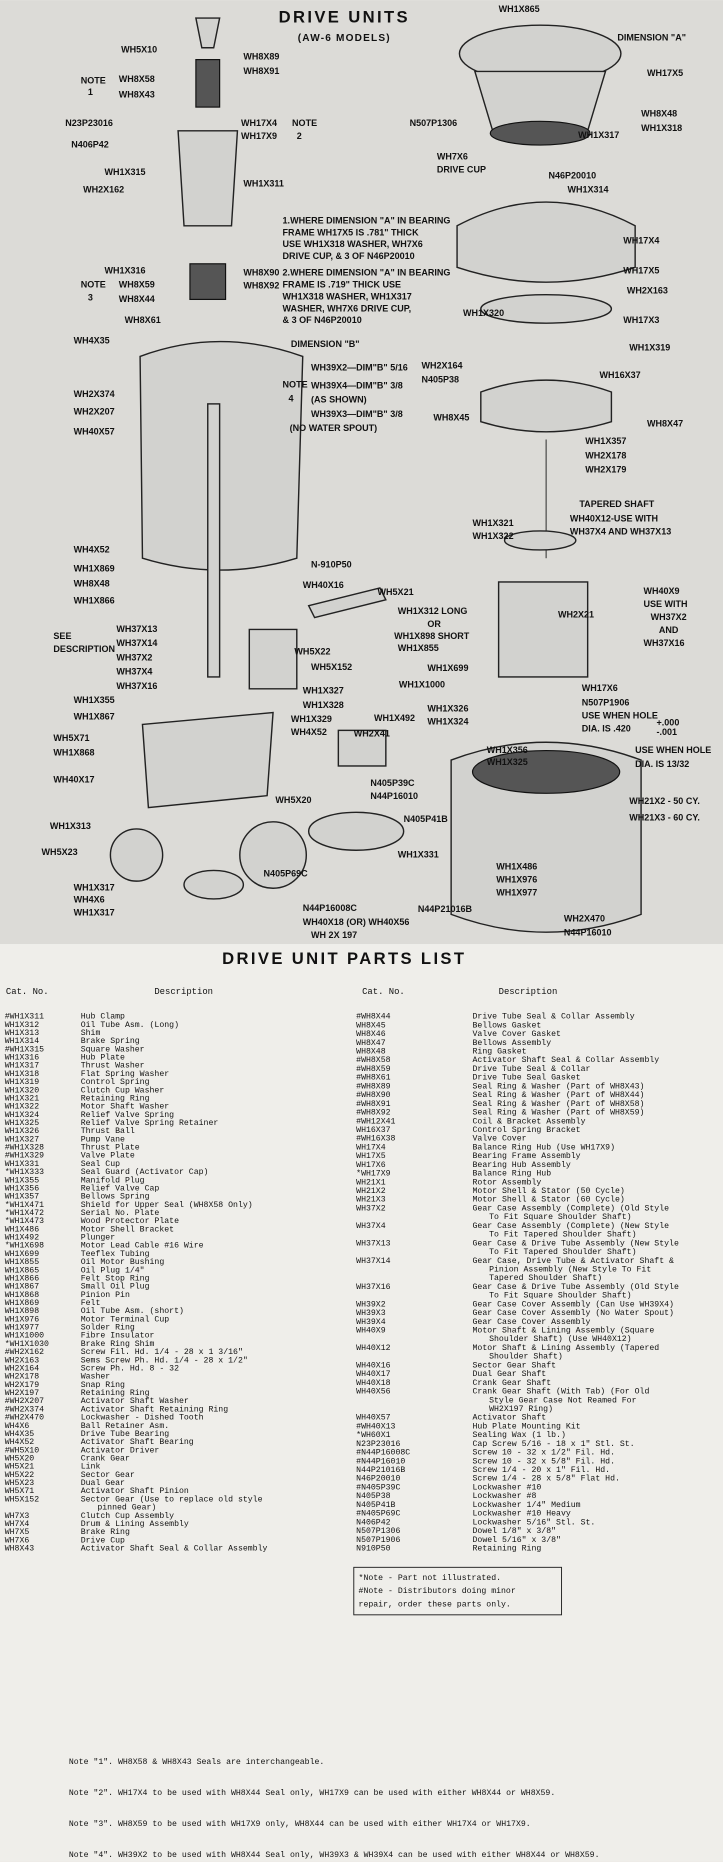 Image resolution: width=723 pixels, height=1862 pixels. I want to click on cat-no: WH37X2, so click(371, 1208).